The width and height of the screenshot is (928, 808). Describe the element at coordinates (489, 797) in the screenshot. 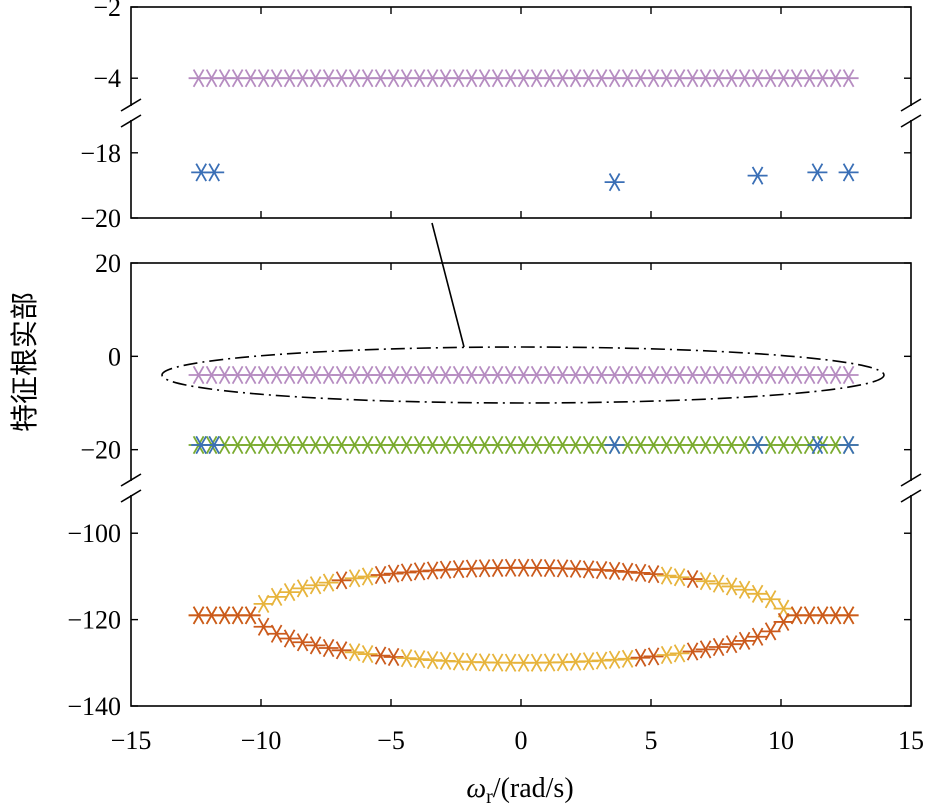

I see `x-axis-subscript: r` at that location.